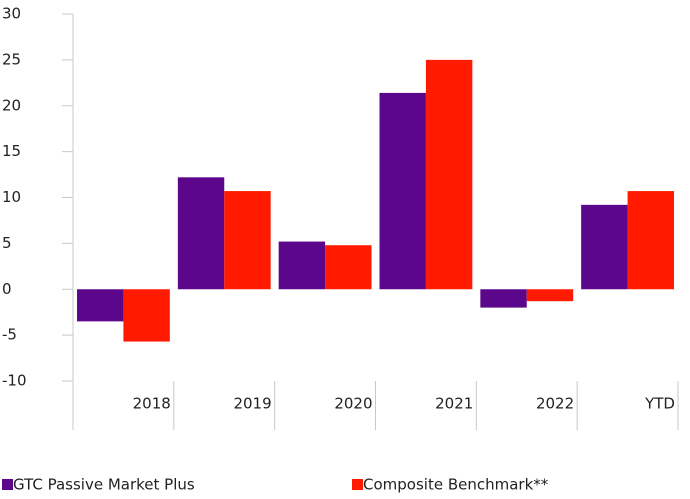 The width and height of the screenshot is (690, 499). What do you see at coordinates (11, 14) in the screenshot?
I see `y-tick-label: 30` at bounding box center [11, 14].